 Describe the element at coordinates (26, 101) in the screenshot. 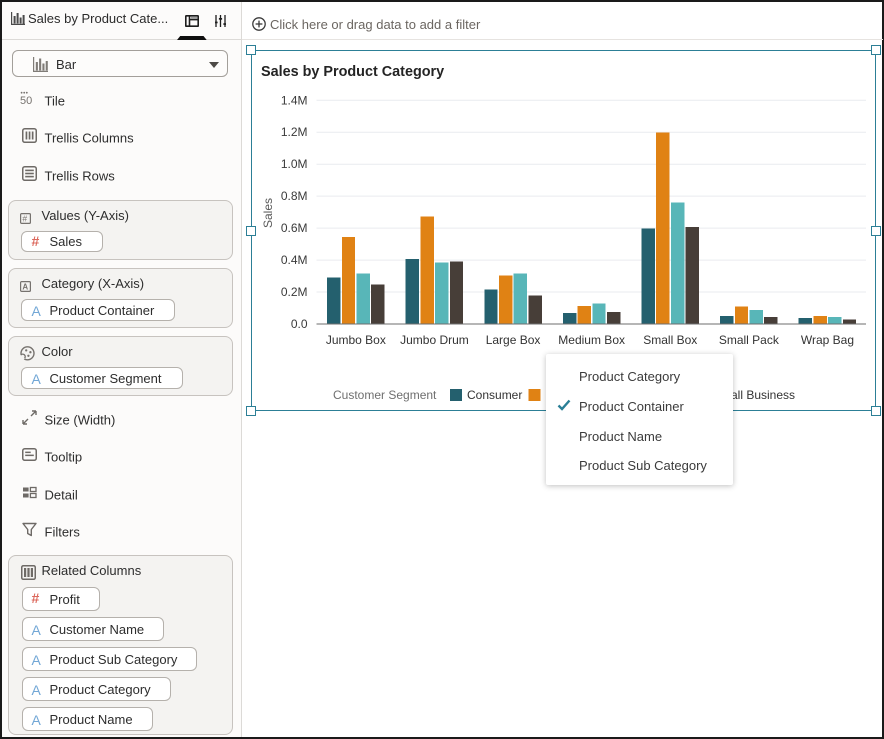

I see `svg-text: 50` at that location.